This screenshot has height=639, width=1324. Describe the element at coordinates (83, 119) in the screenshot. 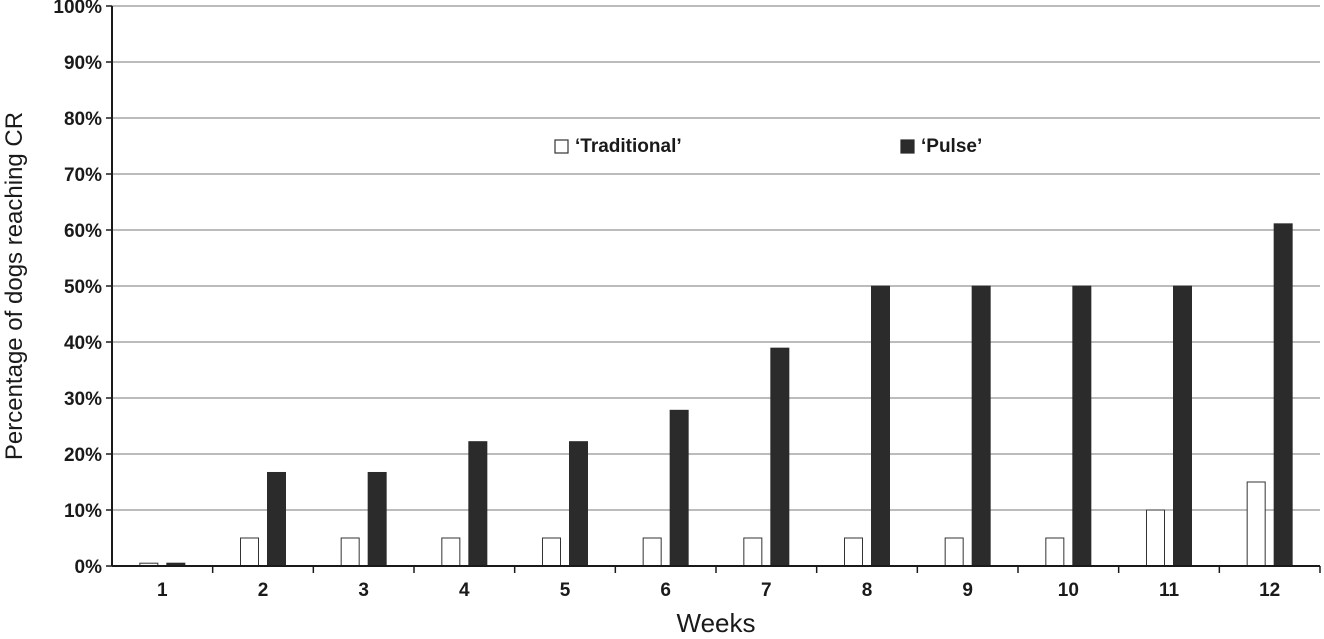

I see `y-tick-label: 80%` at that location.